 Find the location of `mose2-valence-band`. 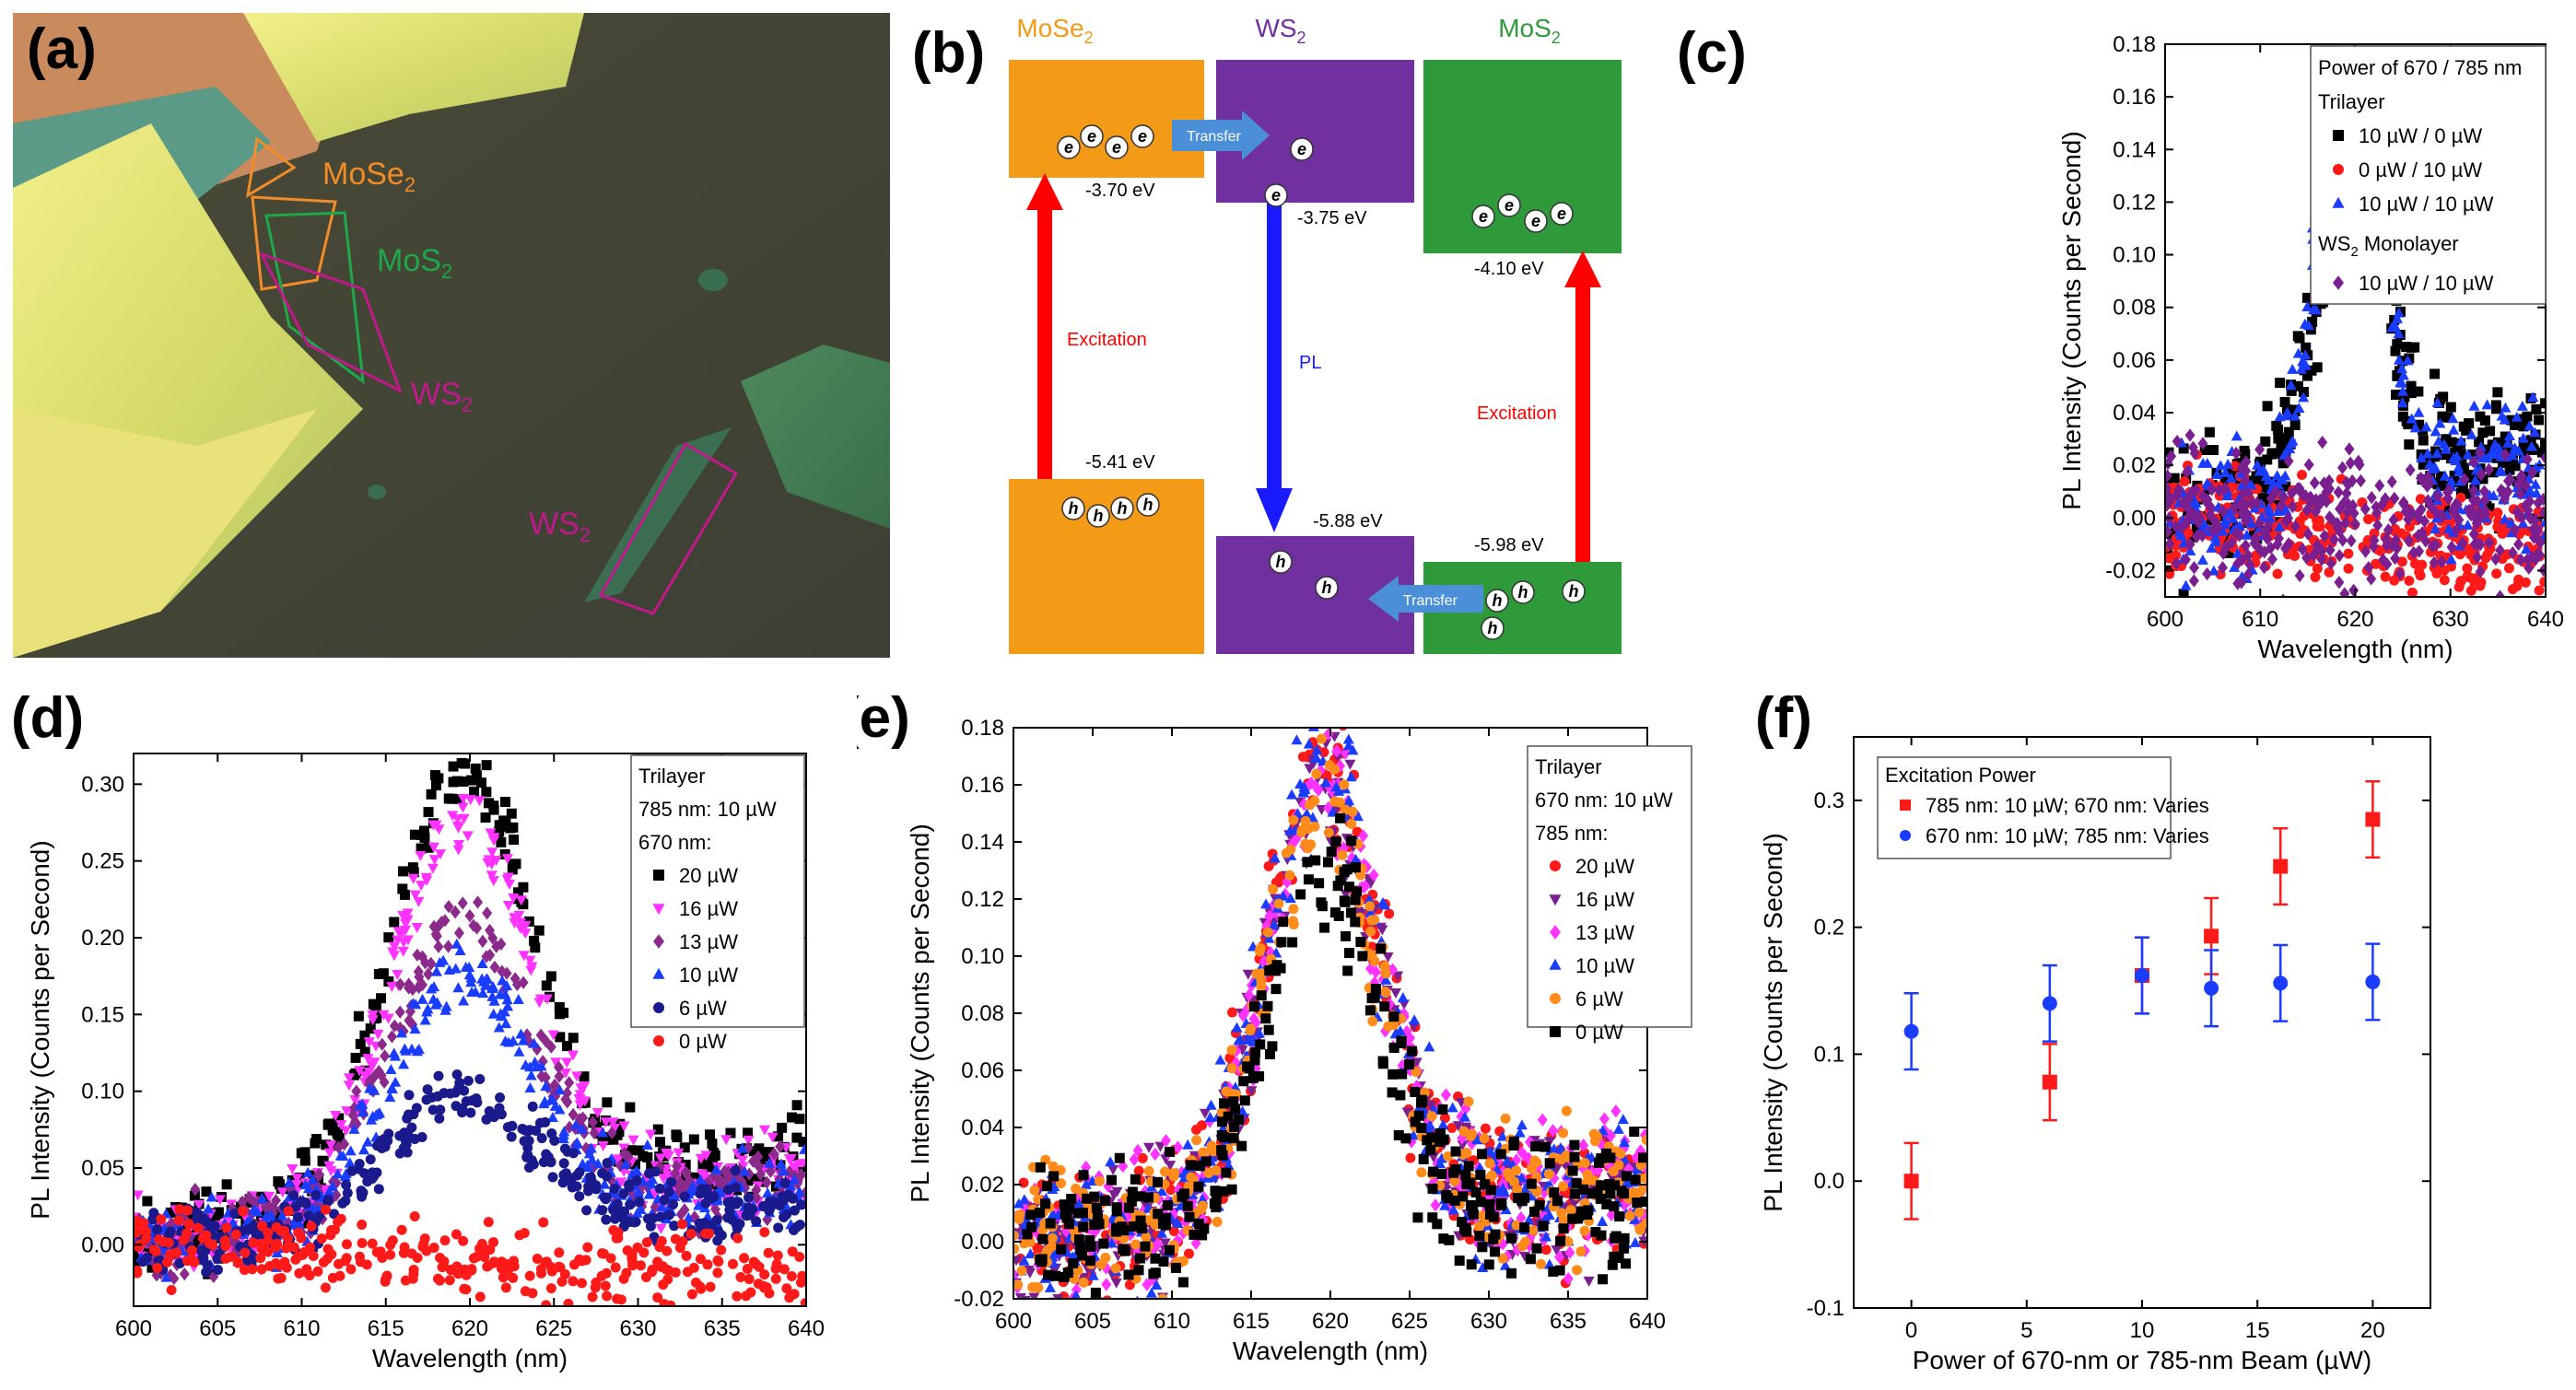

mose2-valence-band is located at coordinates (1106, 566).